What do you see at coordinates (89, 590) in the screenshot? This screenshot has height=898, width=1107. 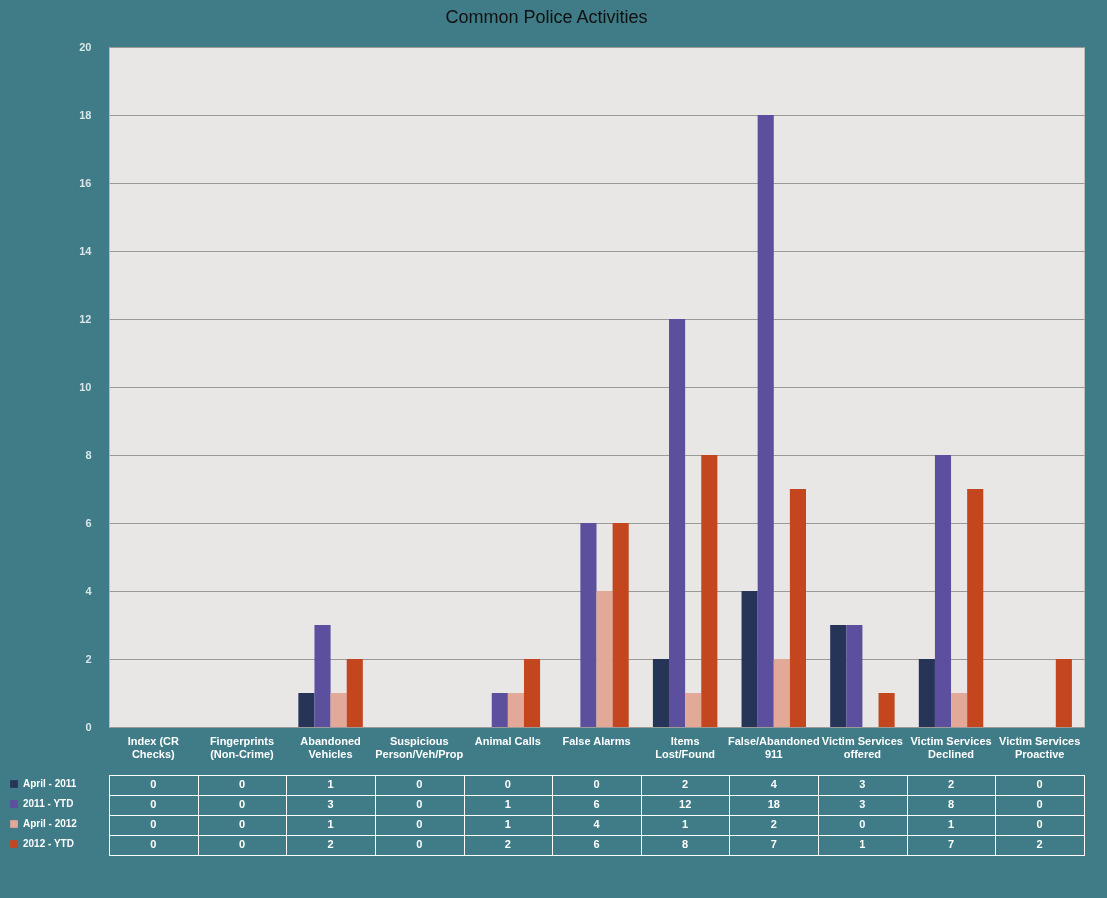 I see `y-tick-label: 4` at bounding box center [89, 590].